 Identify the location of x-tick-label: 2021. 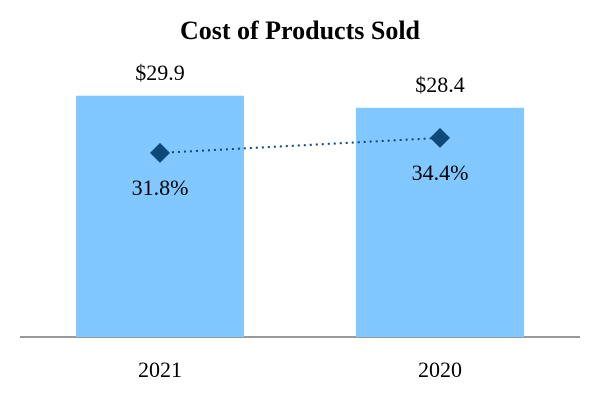
(160, 369).